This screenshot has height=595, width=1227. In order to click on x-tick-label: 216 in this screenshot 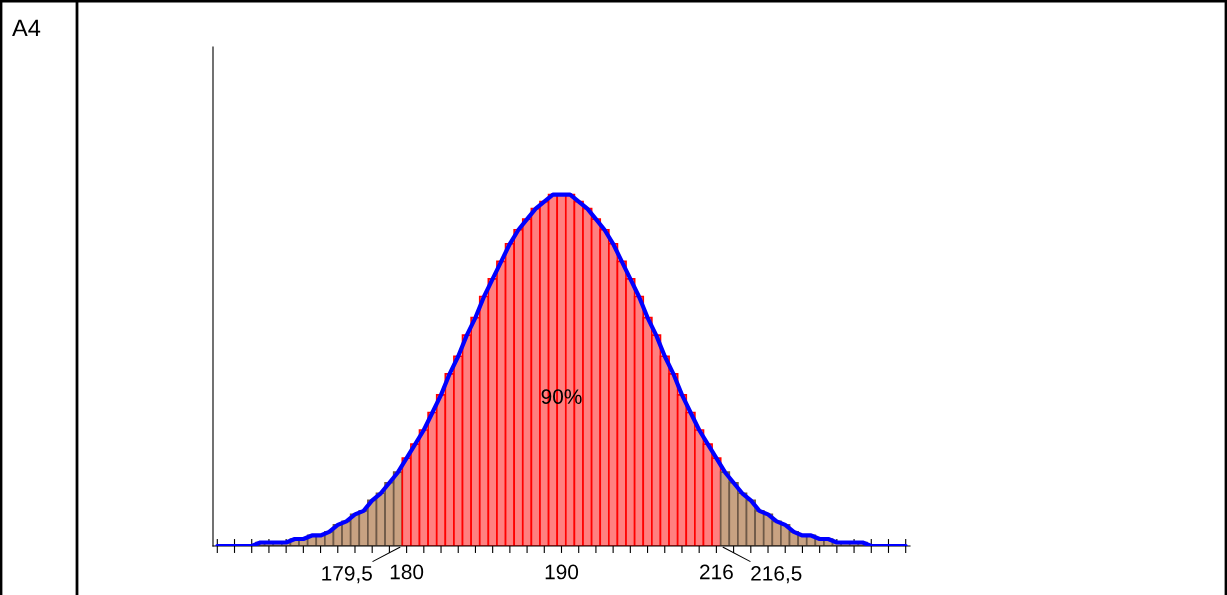, I will do `click(716, 572)`.